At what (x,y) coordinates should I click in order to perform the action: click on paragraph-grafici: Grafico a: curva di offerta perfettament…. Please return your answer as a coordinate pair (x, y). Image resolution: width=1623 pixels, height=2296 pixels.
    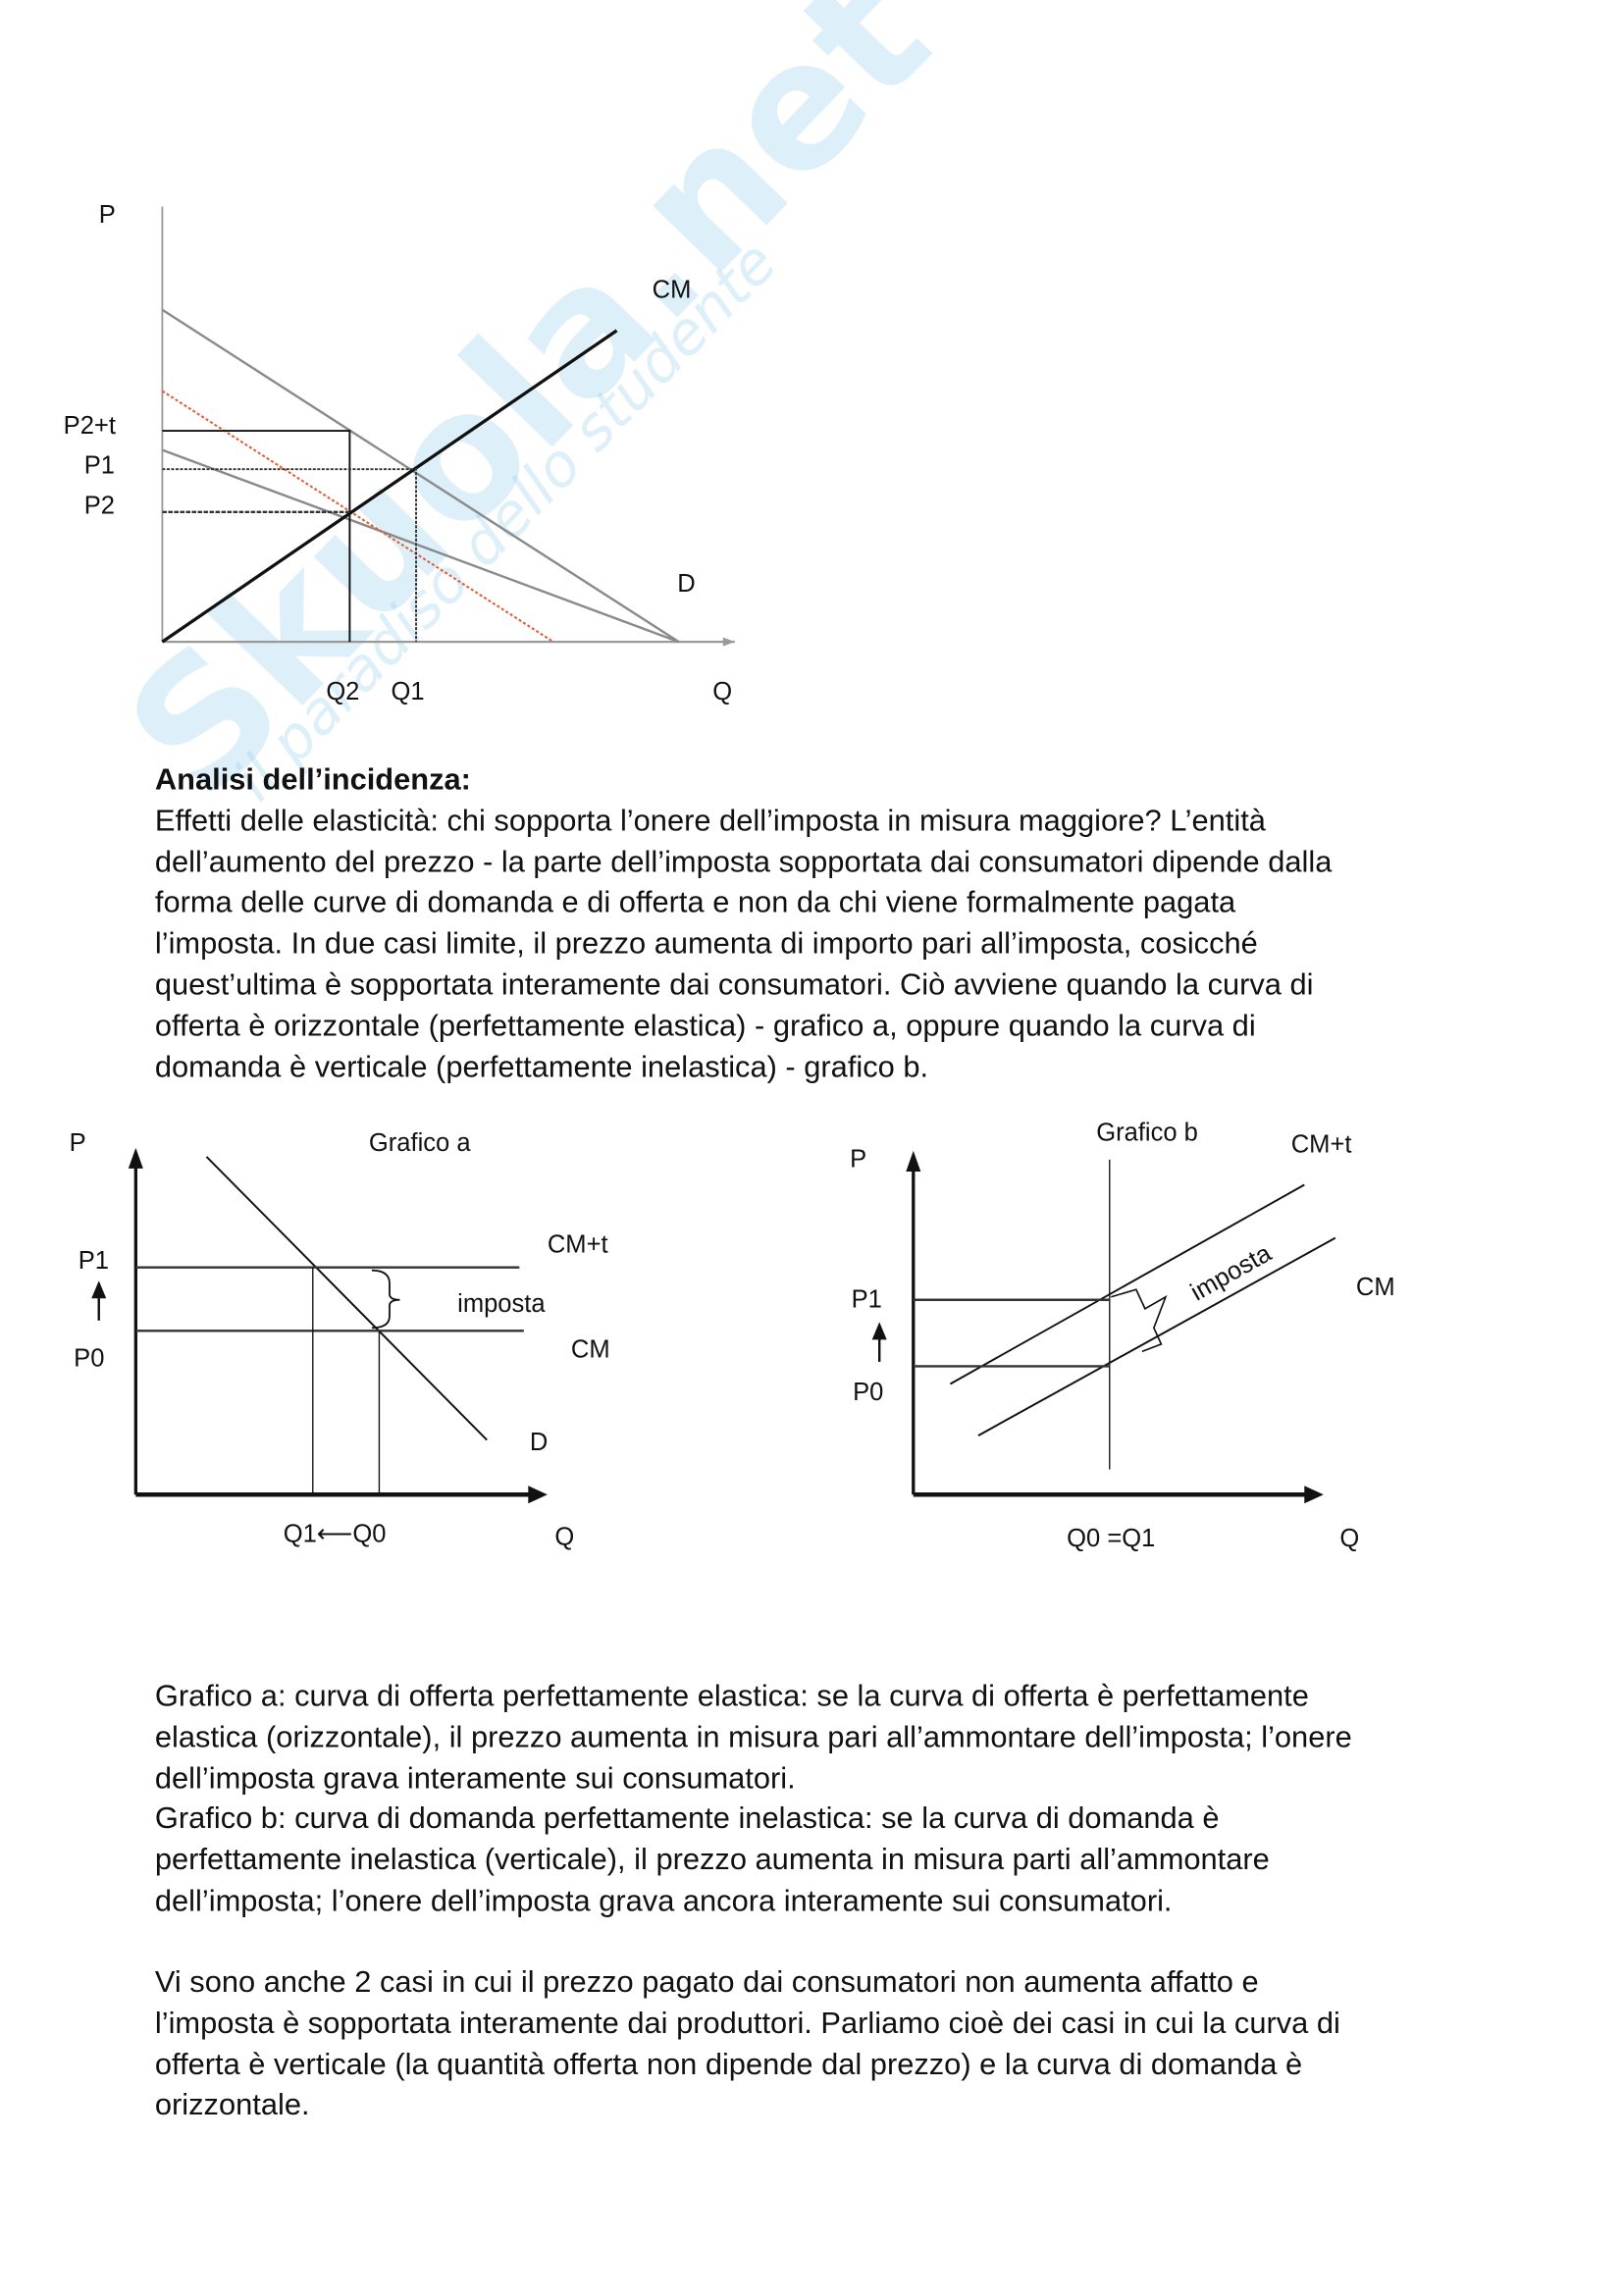
    Looking at the image, I should click on (753, 1799).